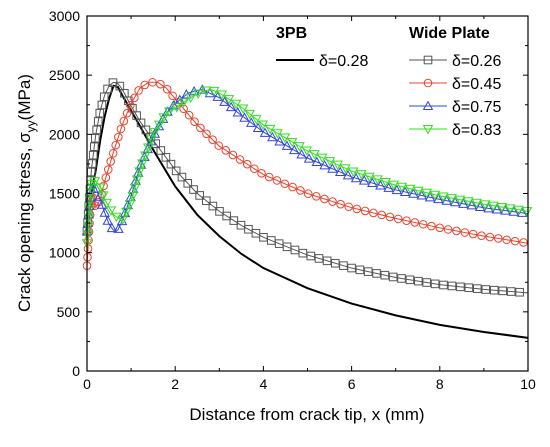  What do you see at coordinates (64, 134) in the screenshot?
I see `y-tick-label: 2000` at bounding box center [64, 134].